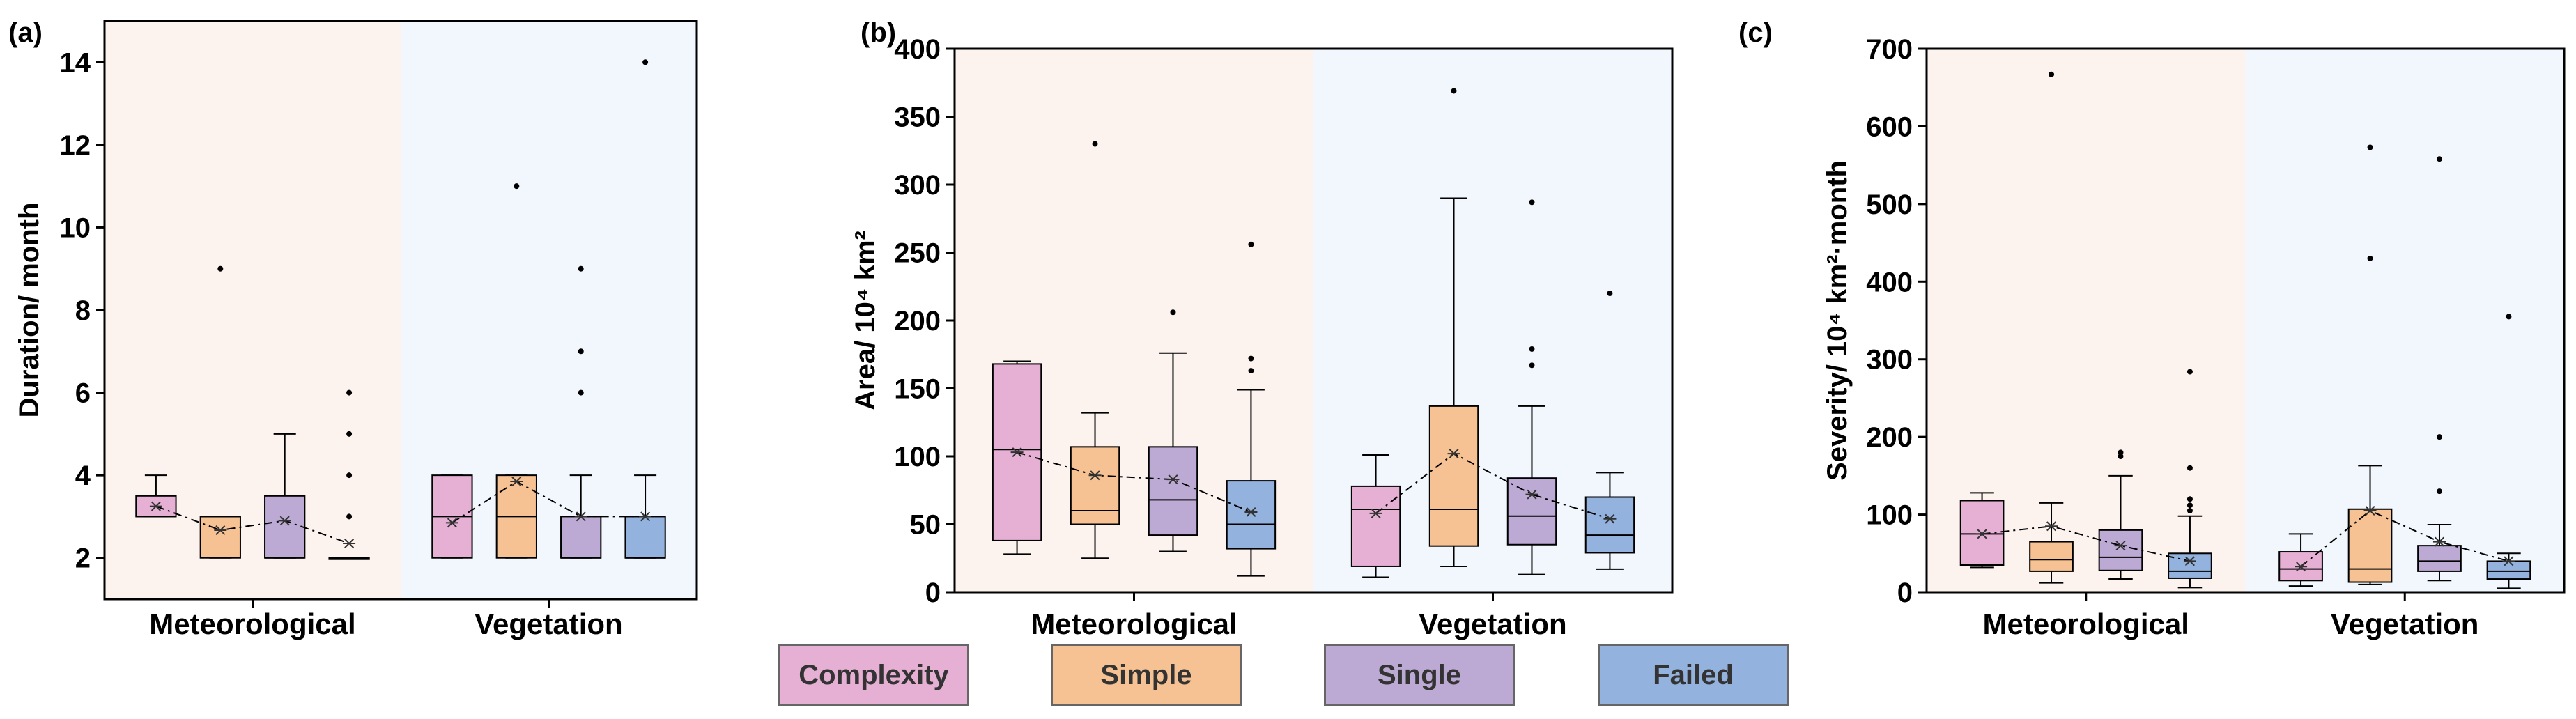  I want to click on panel-c-ytick-label: 100, so click(1889, 516).